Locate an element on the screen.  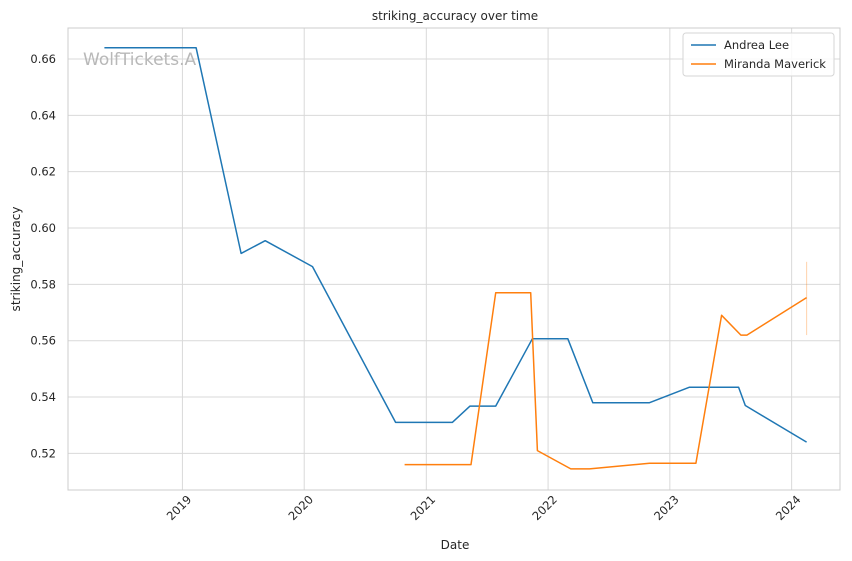
y-axis-label: striking_accuracy is located at coordinates (16, 259).